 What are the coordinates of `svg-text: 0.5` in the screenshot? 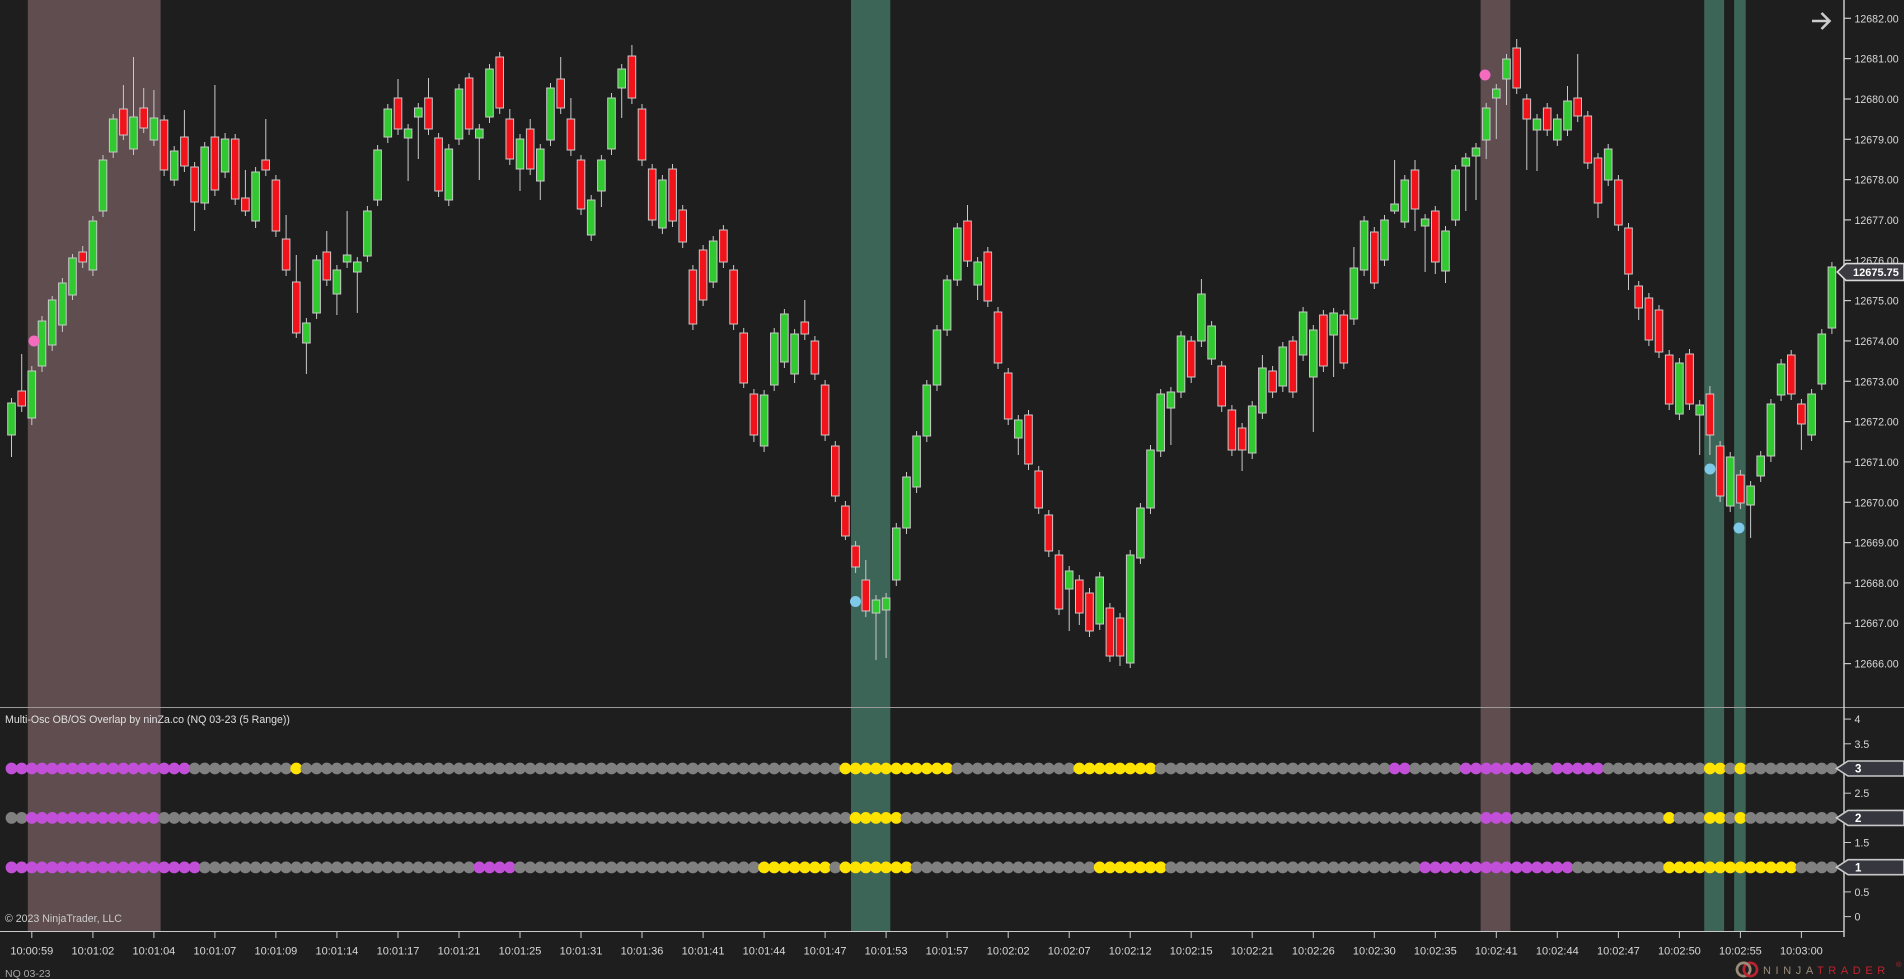 It's located at (1862, 893).